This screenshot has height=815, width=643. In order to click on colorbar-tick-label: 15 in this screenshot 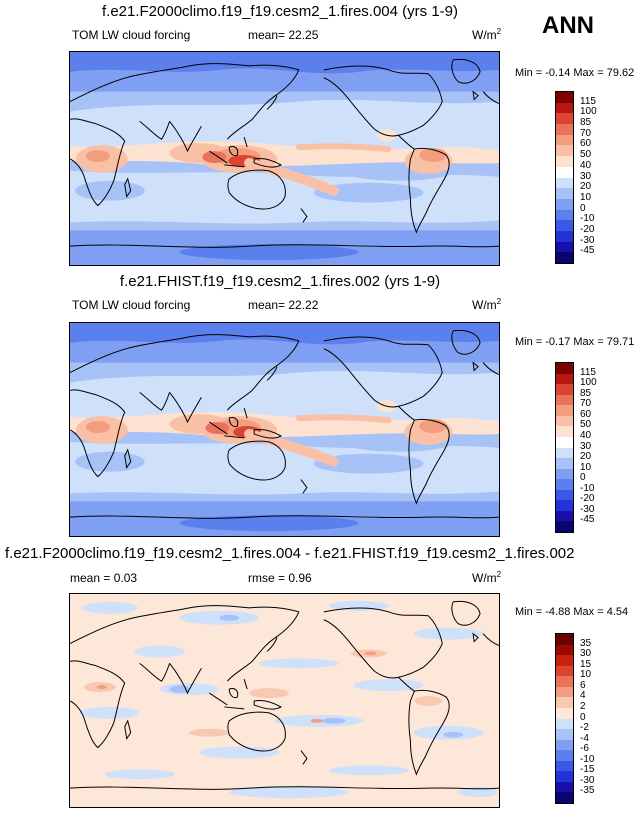, I will do `click(586, 664)`.